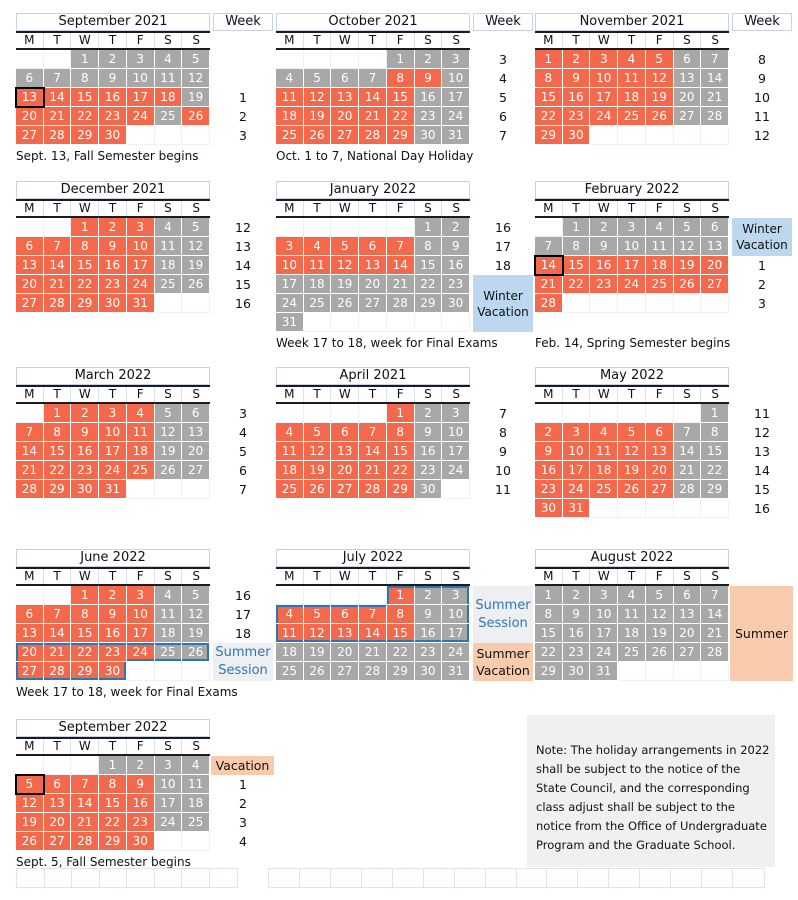 The image size is (798, 900). What do you see at coordinates (762, 432) in the screenshot?
I see `week-number: 12` at bounding box center [762, 432].